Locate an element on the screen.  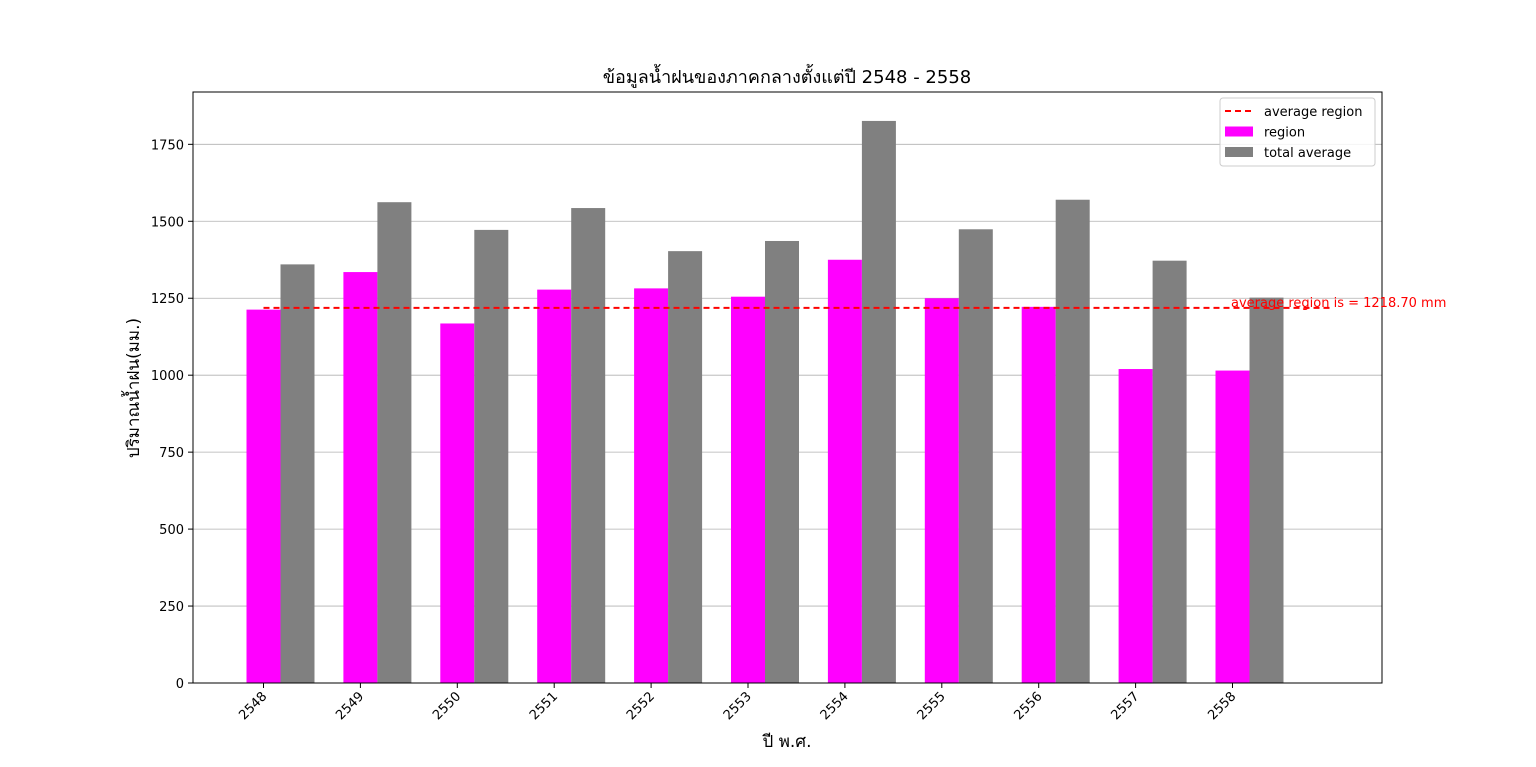
y-tick-label: 1500 is located at coordinates (167, 222).